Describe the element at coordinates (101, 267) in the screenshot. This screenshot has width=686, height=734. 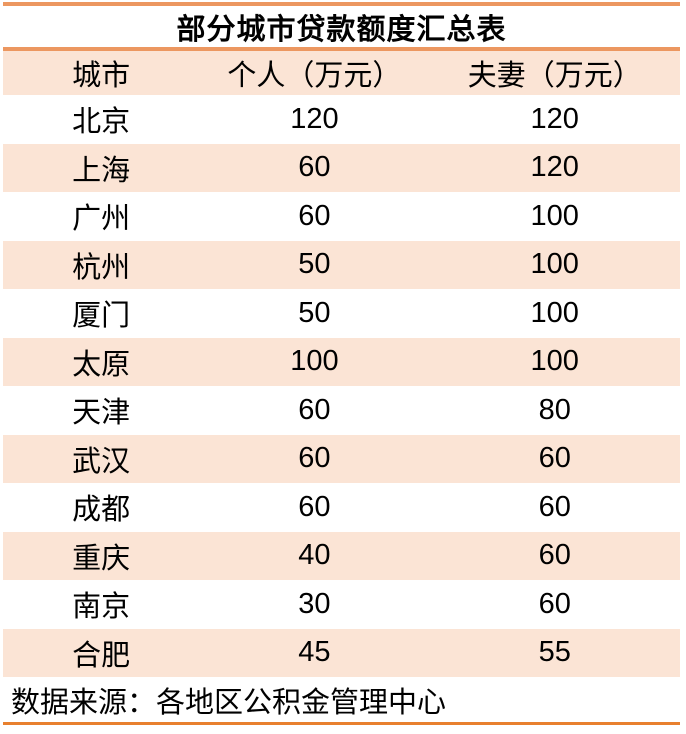
I see `cell-city: 杭州` at that location.